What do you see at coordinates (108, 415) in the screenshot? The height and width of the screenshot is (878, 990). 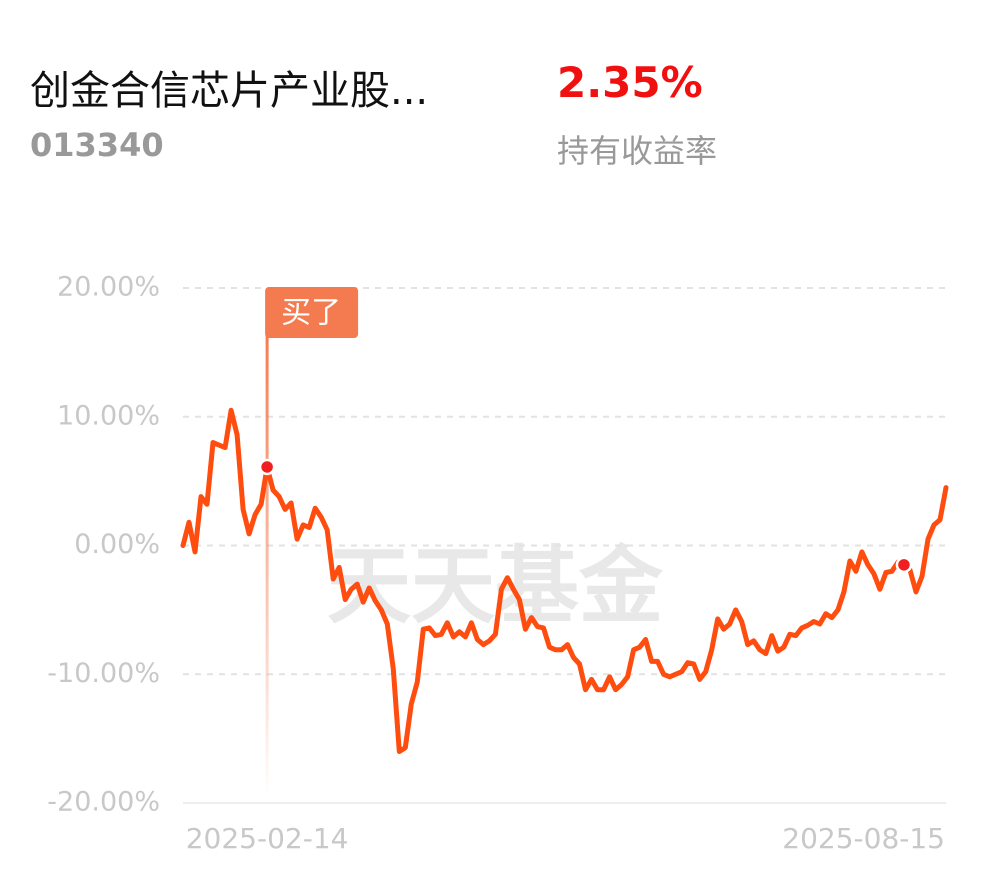 I see `y-tick-label: 10.00%` at bounding box center [108, 415].